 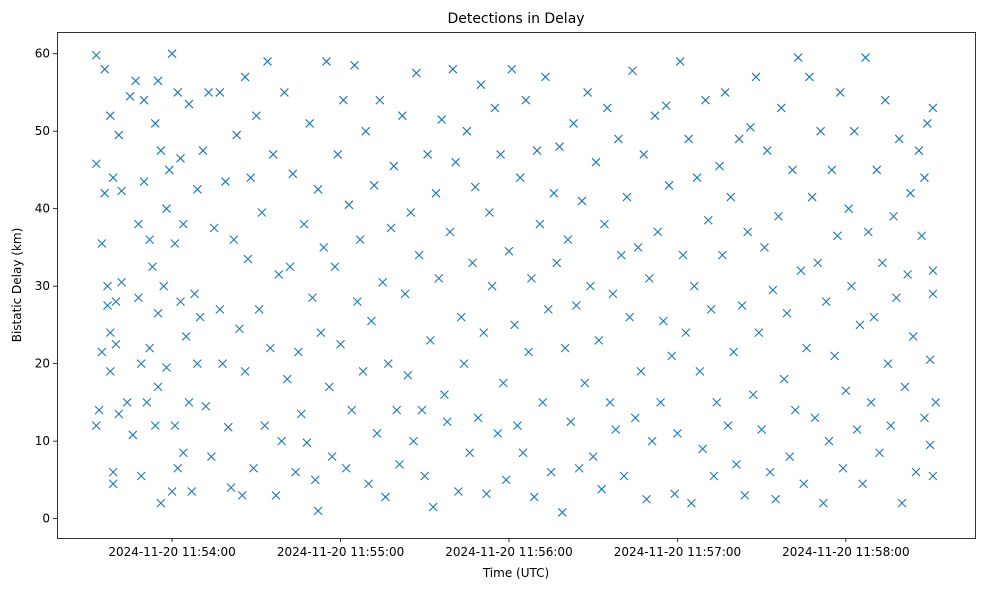 I want to click on y-tick-label: 20, so click(x=42, y=364).